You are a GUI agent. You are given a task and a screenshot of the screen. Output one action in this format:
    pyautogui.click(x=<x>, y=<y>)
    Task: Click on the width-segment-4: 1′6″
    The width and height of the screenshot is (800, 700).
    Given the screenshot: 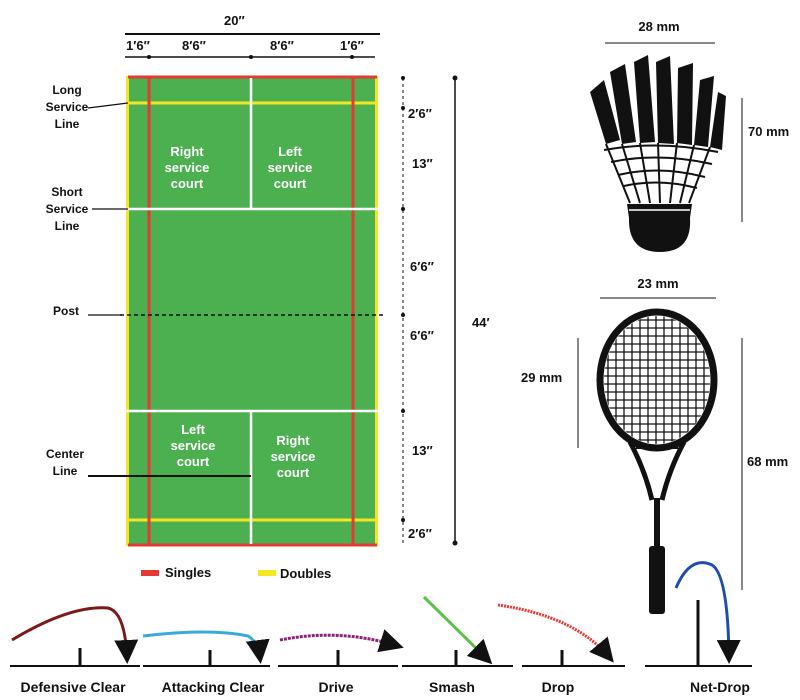 What is the action you would take?
    pyautogui.click(x=352, y=45)
    